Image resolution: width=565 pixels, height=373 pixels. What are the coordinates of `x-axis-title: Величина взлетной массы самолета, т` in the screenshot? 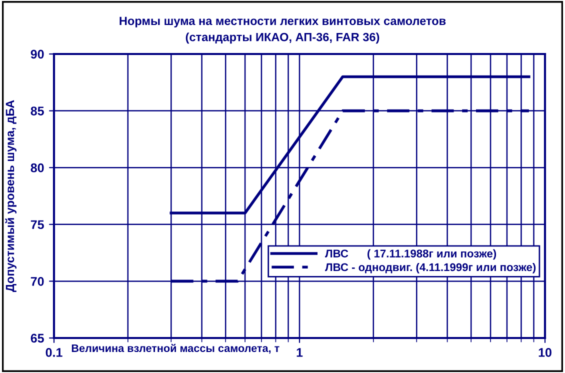 It's located at (176, 349).